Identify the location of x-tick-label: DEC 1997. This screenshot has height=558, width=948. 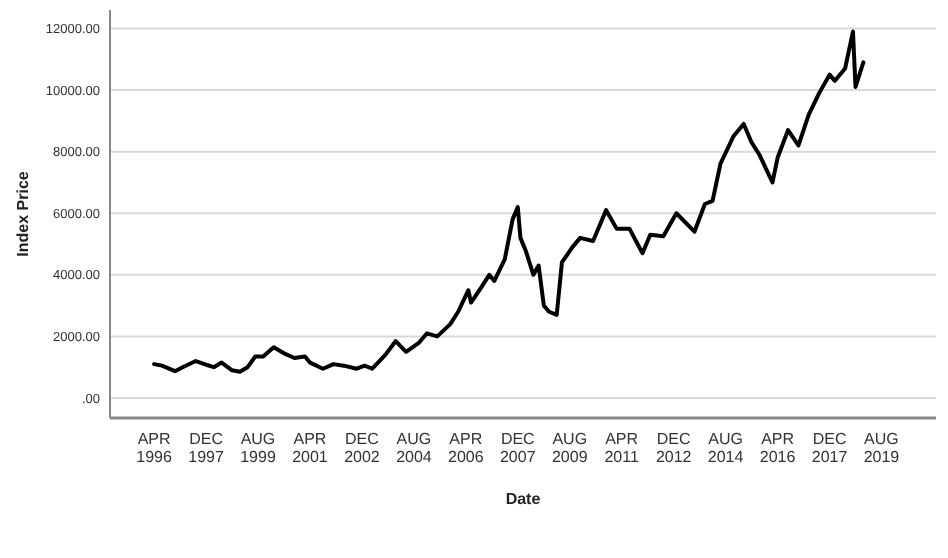
(206, 448).